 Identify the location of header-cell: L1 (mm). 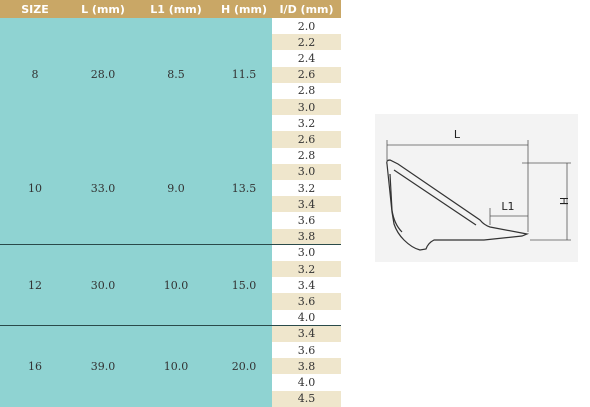
(176, 9).